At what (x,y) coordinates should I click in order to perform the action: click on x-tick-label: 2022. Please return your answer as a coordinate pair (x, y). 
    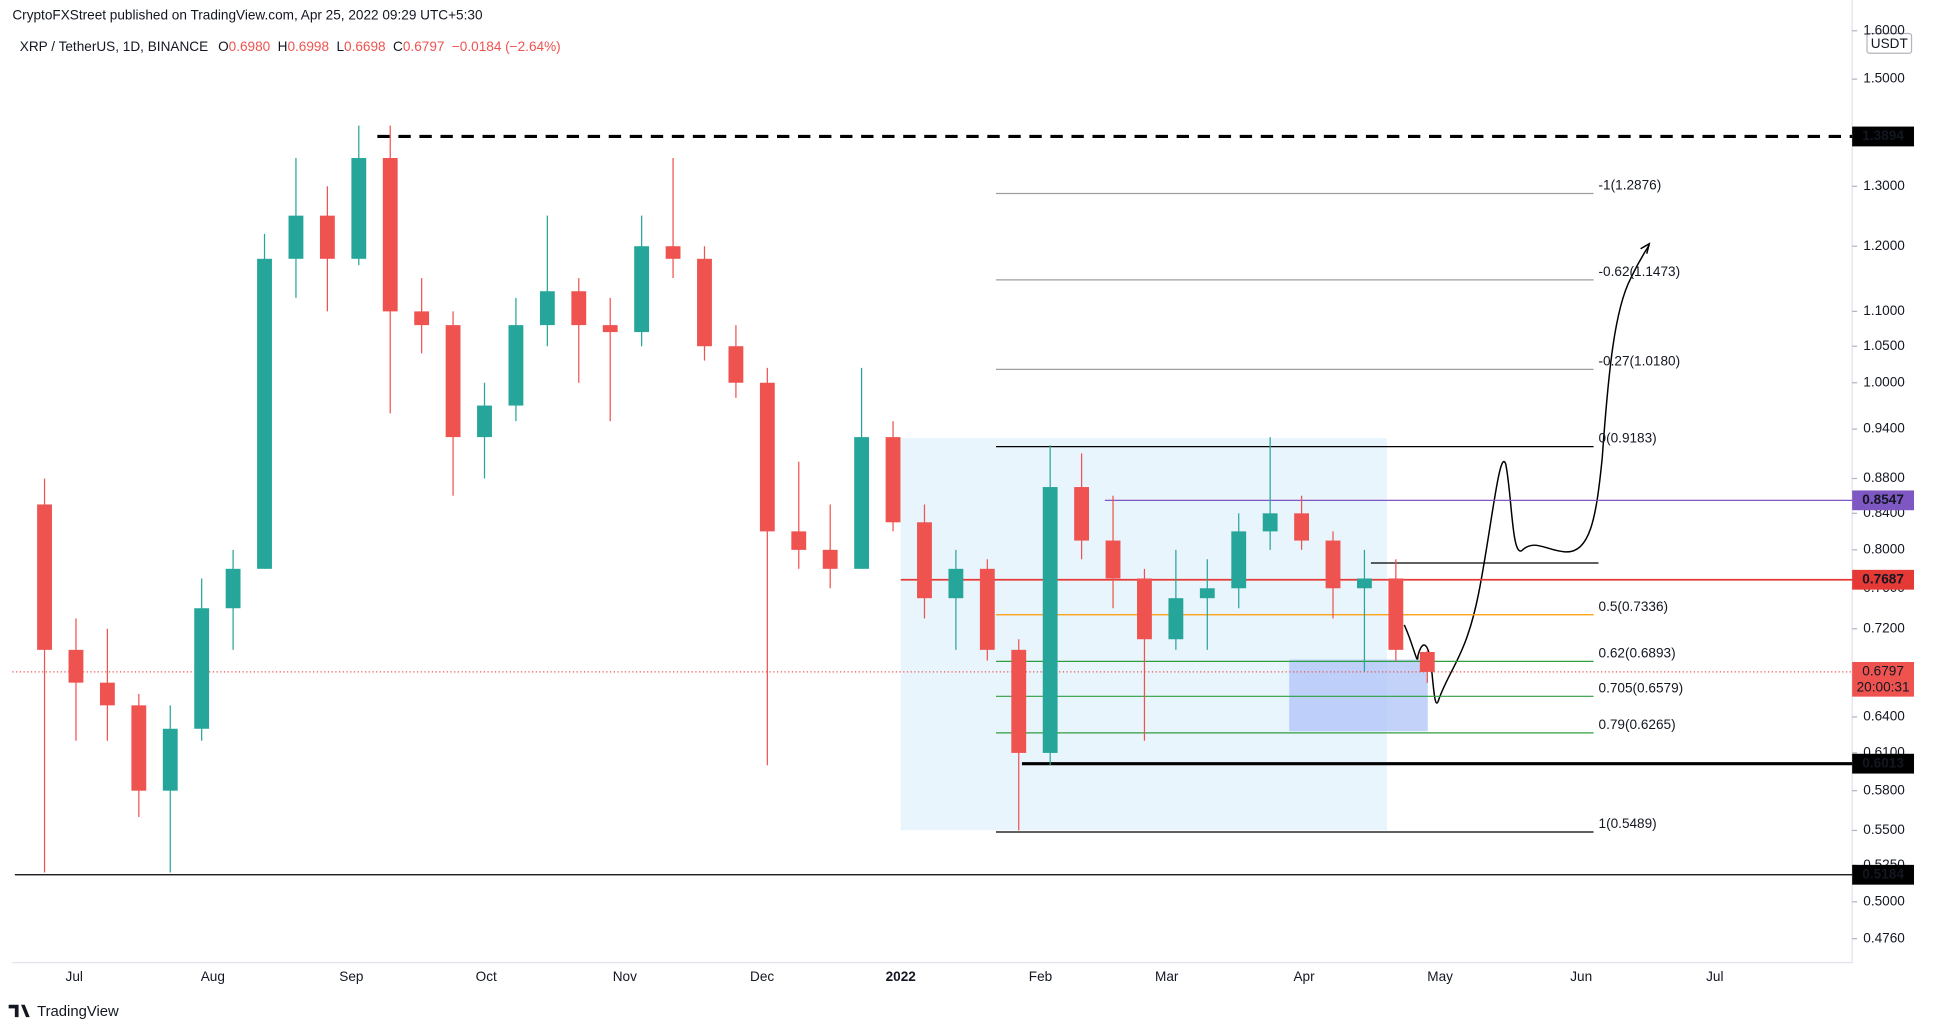
    Looking at the image, I should click on (901, 976).